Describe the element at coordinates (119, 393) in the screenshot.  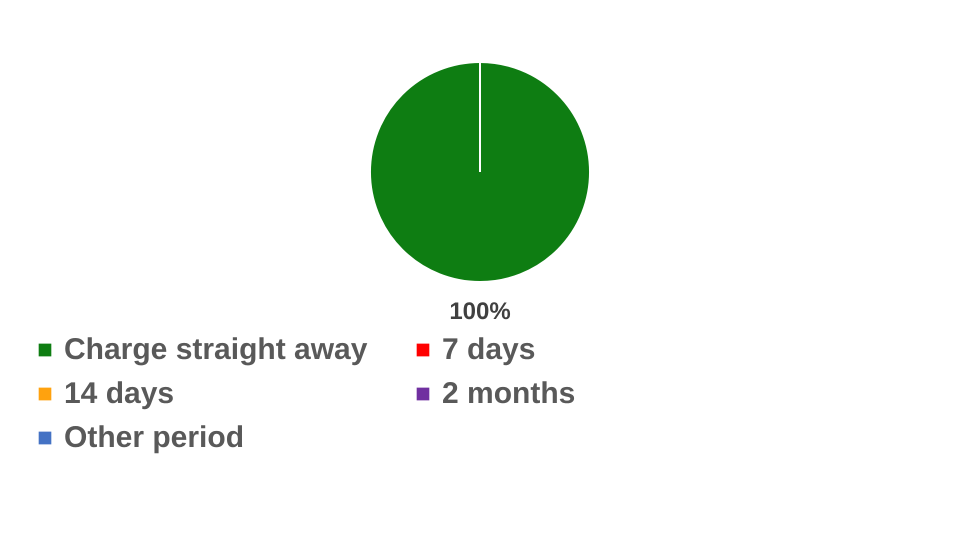
I see `legend-label: 14 days` at that location.